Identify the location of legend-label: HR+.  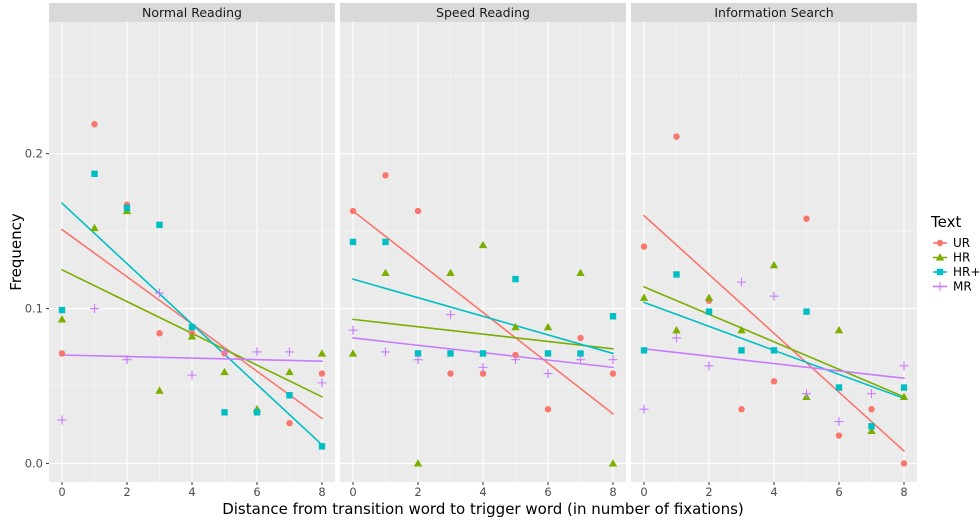
(966, 272).